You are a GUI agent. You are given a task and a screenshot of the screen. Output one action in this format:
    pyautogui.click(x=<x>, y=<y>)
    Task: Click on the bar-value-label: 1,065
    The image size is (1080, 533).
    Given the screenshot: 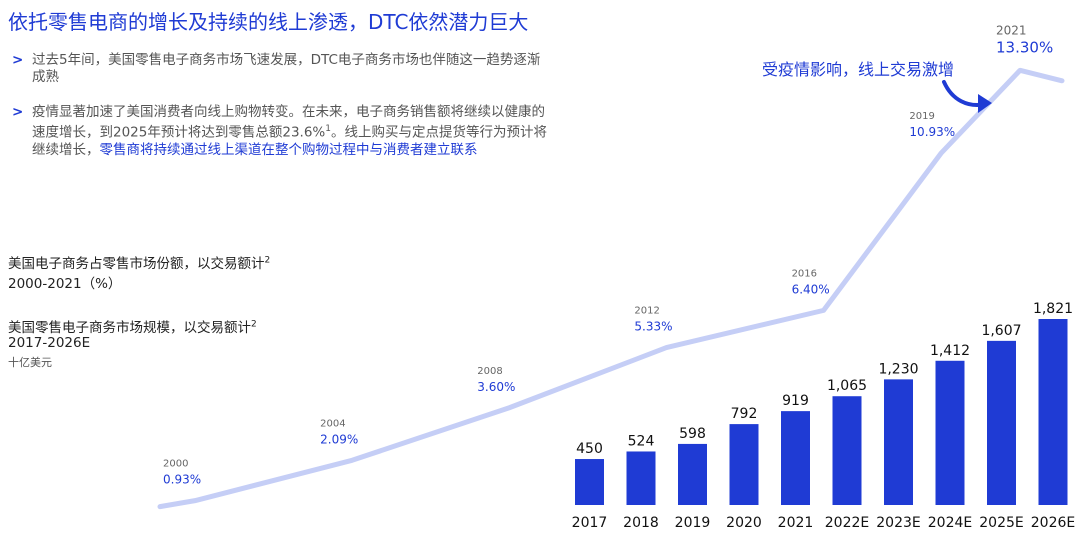 What is the action you would take?
    pyautogui.click(x=847, y=386)
    